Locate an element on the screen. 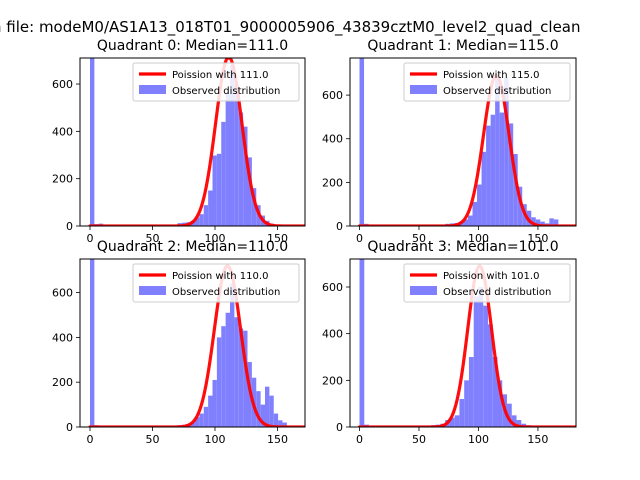  legend: Poission with 110.0 Observed distribution is located at coordinates (216, 283).